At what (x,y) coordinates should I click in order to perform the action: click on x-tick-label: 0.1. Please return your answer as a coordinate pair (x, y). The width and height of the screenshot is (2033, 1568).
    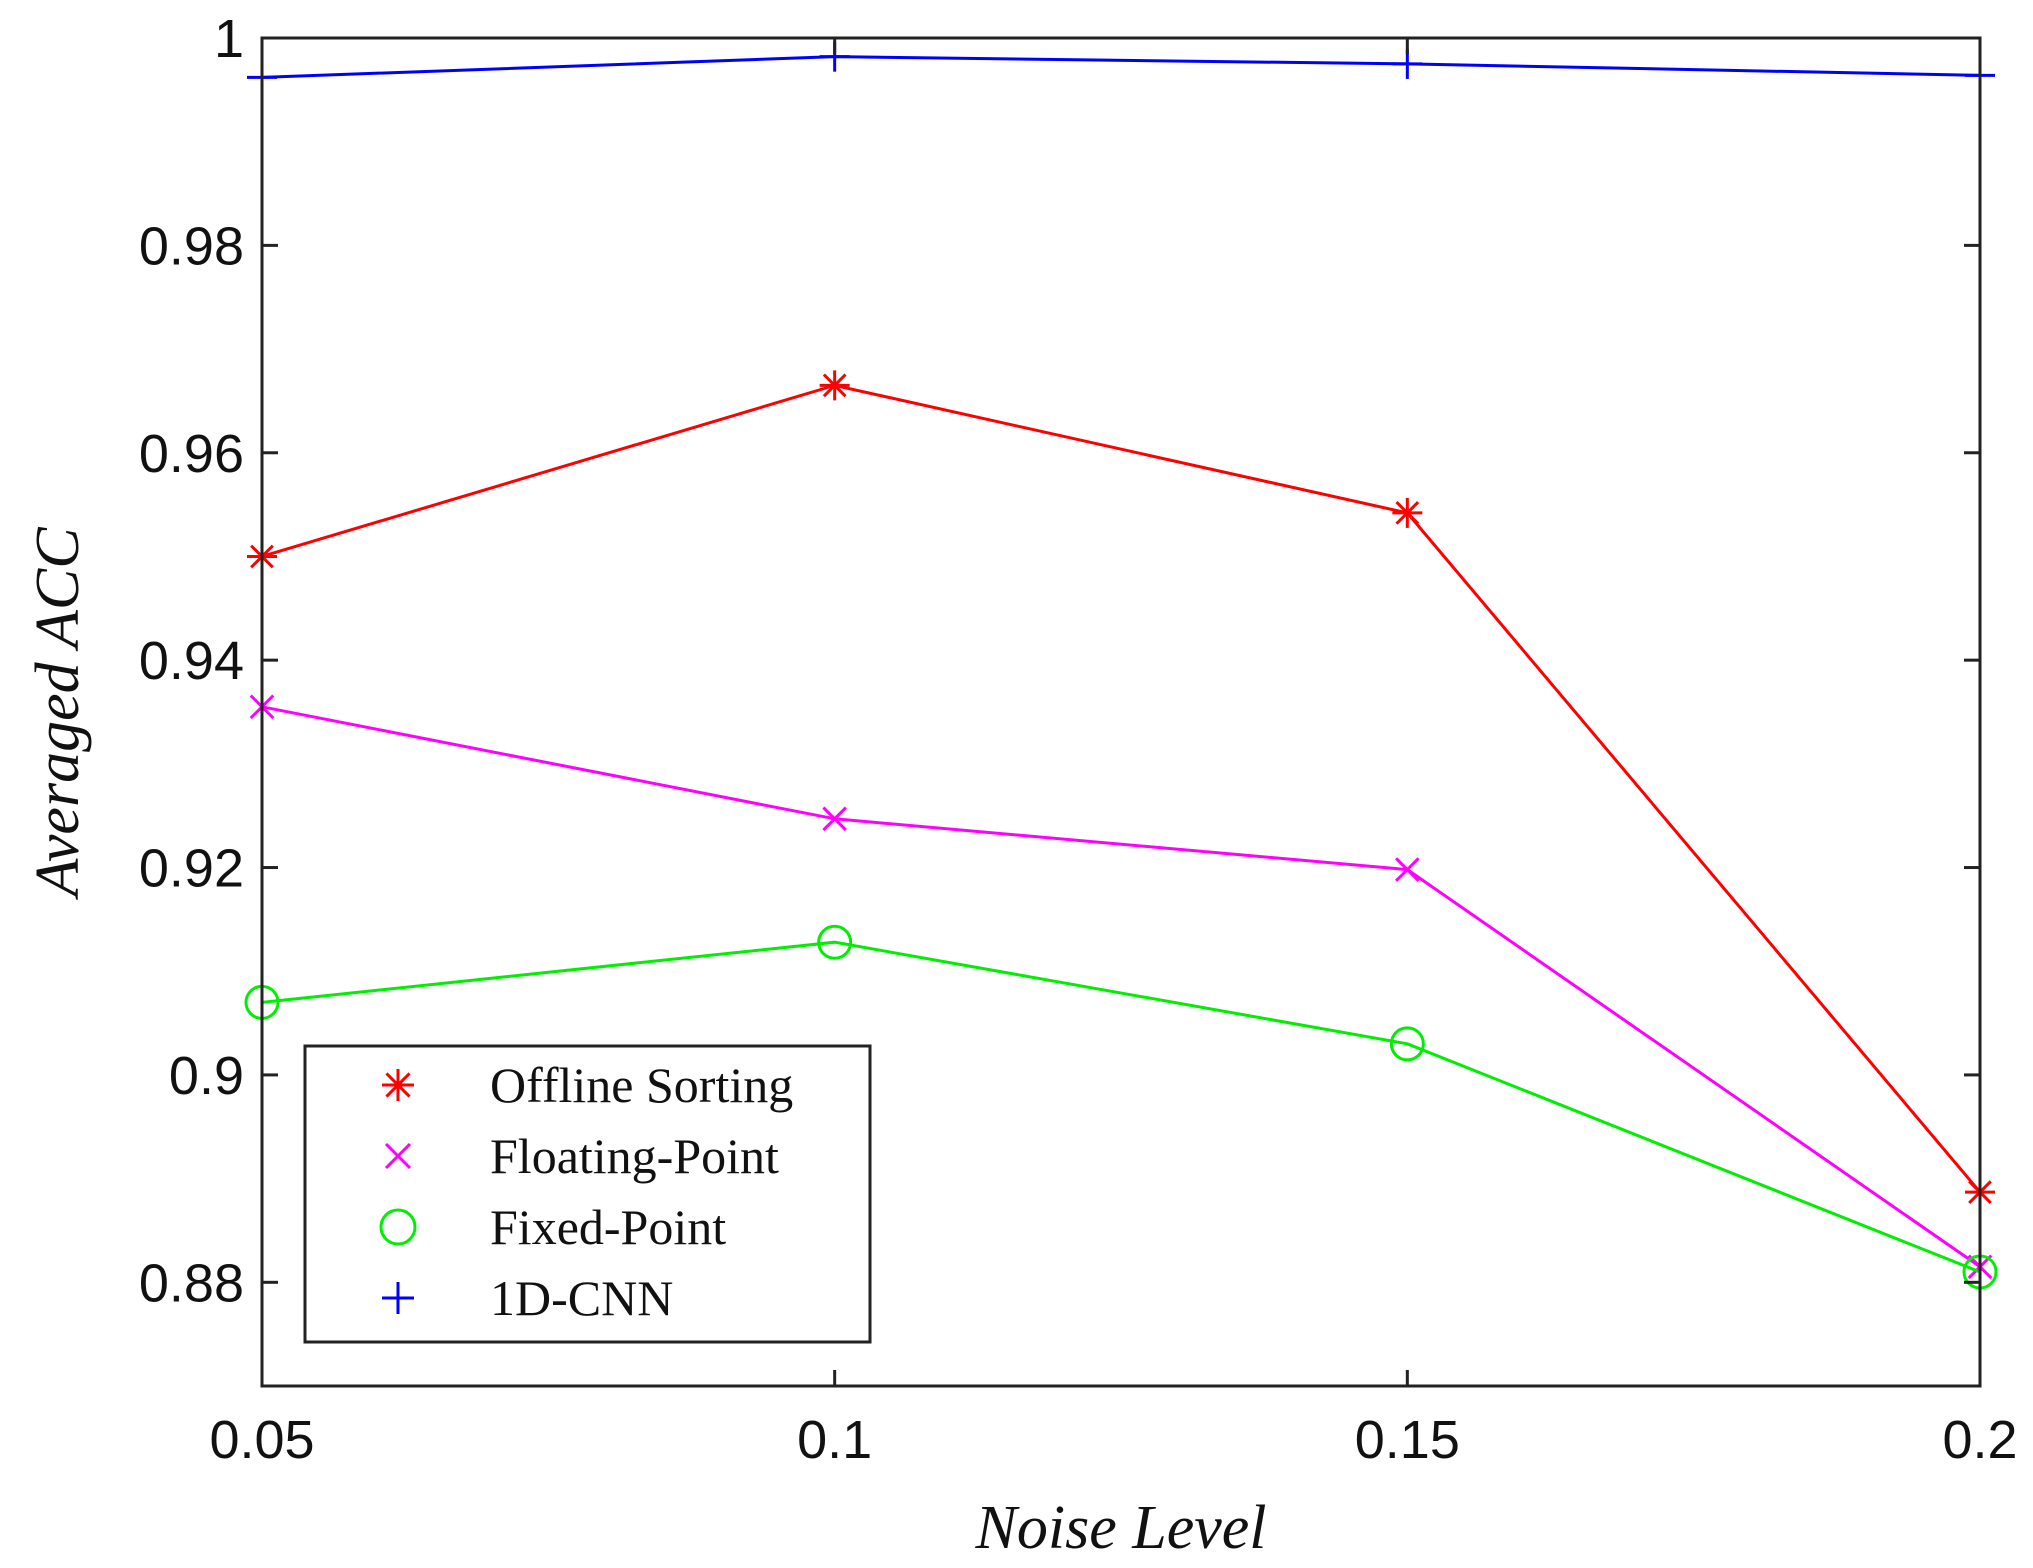
    Looking at the image, I should click on (834, 1440).